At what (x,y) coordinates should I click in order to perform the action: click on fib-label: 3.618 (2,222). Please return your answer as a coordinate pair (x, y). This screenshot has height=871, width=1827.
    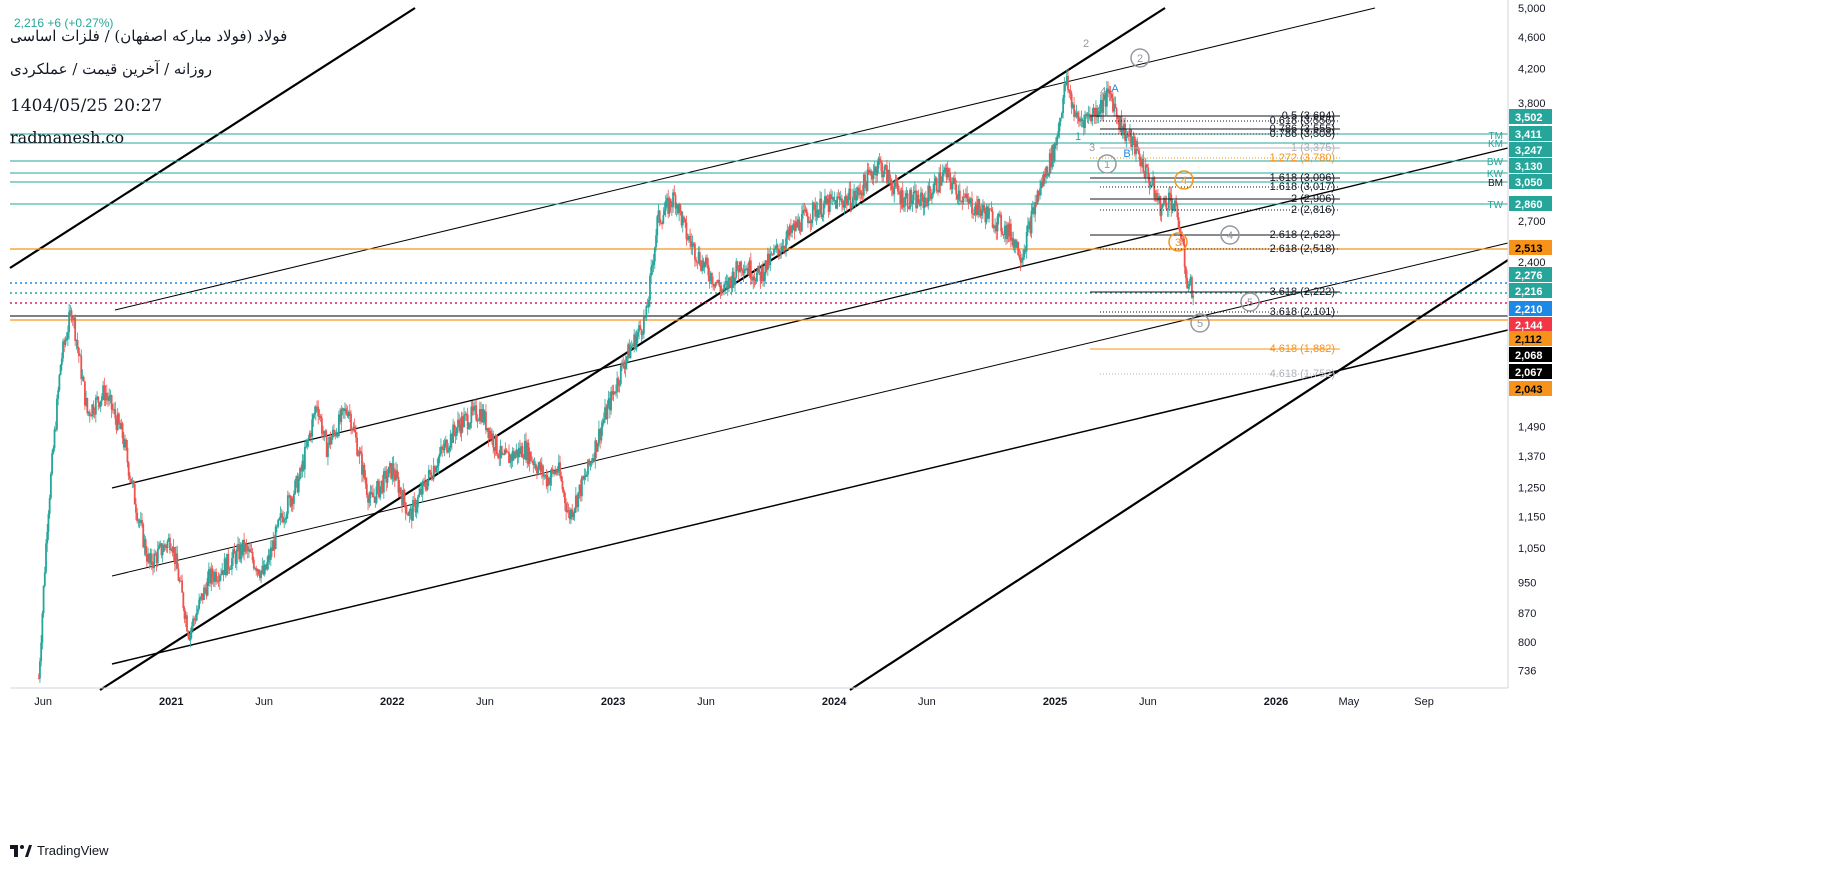
    Looking at the image, I should click on (1302, 292).